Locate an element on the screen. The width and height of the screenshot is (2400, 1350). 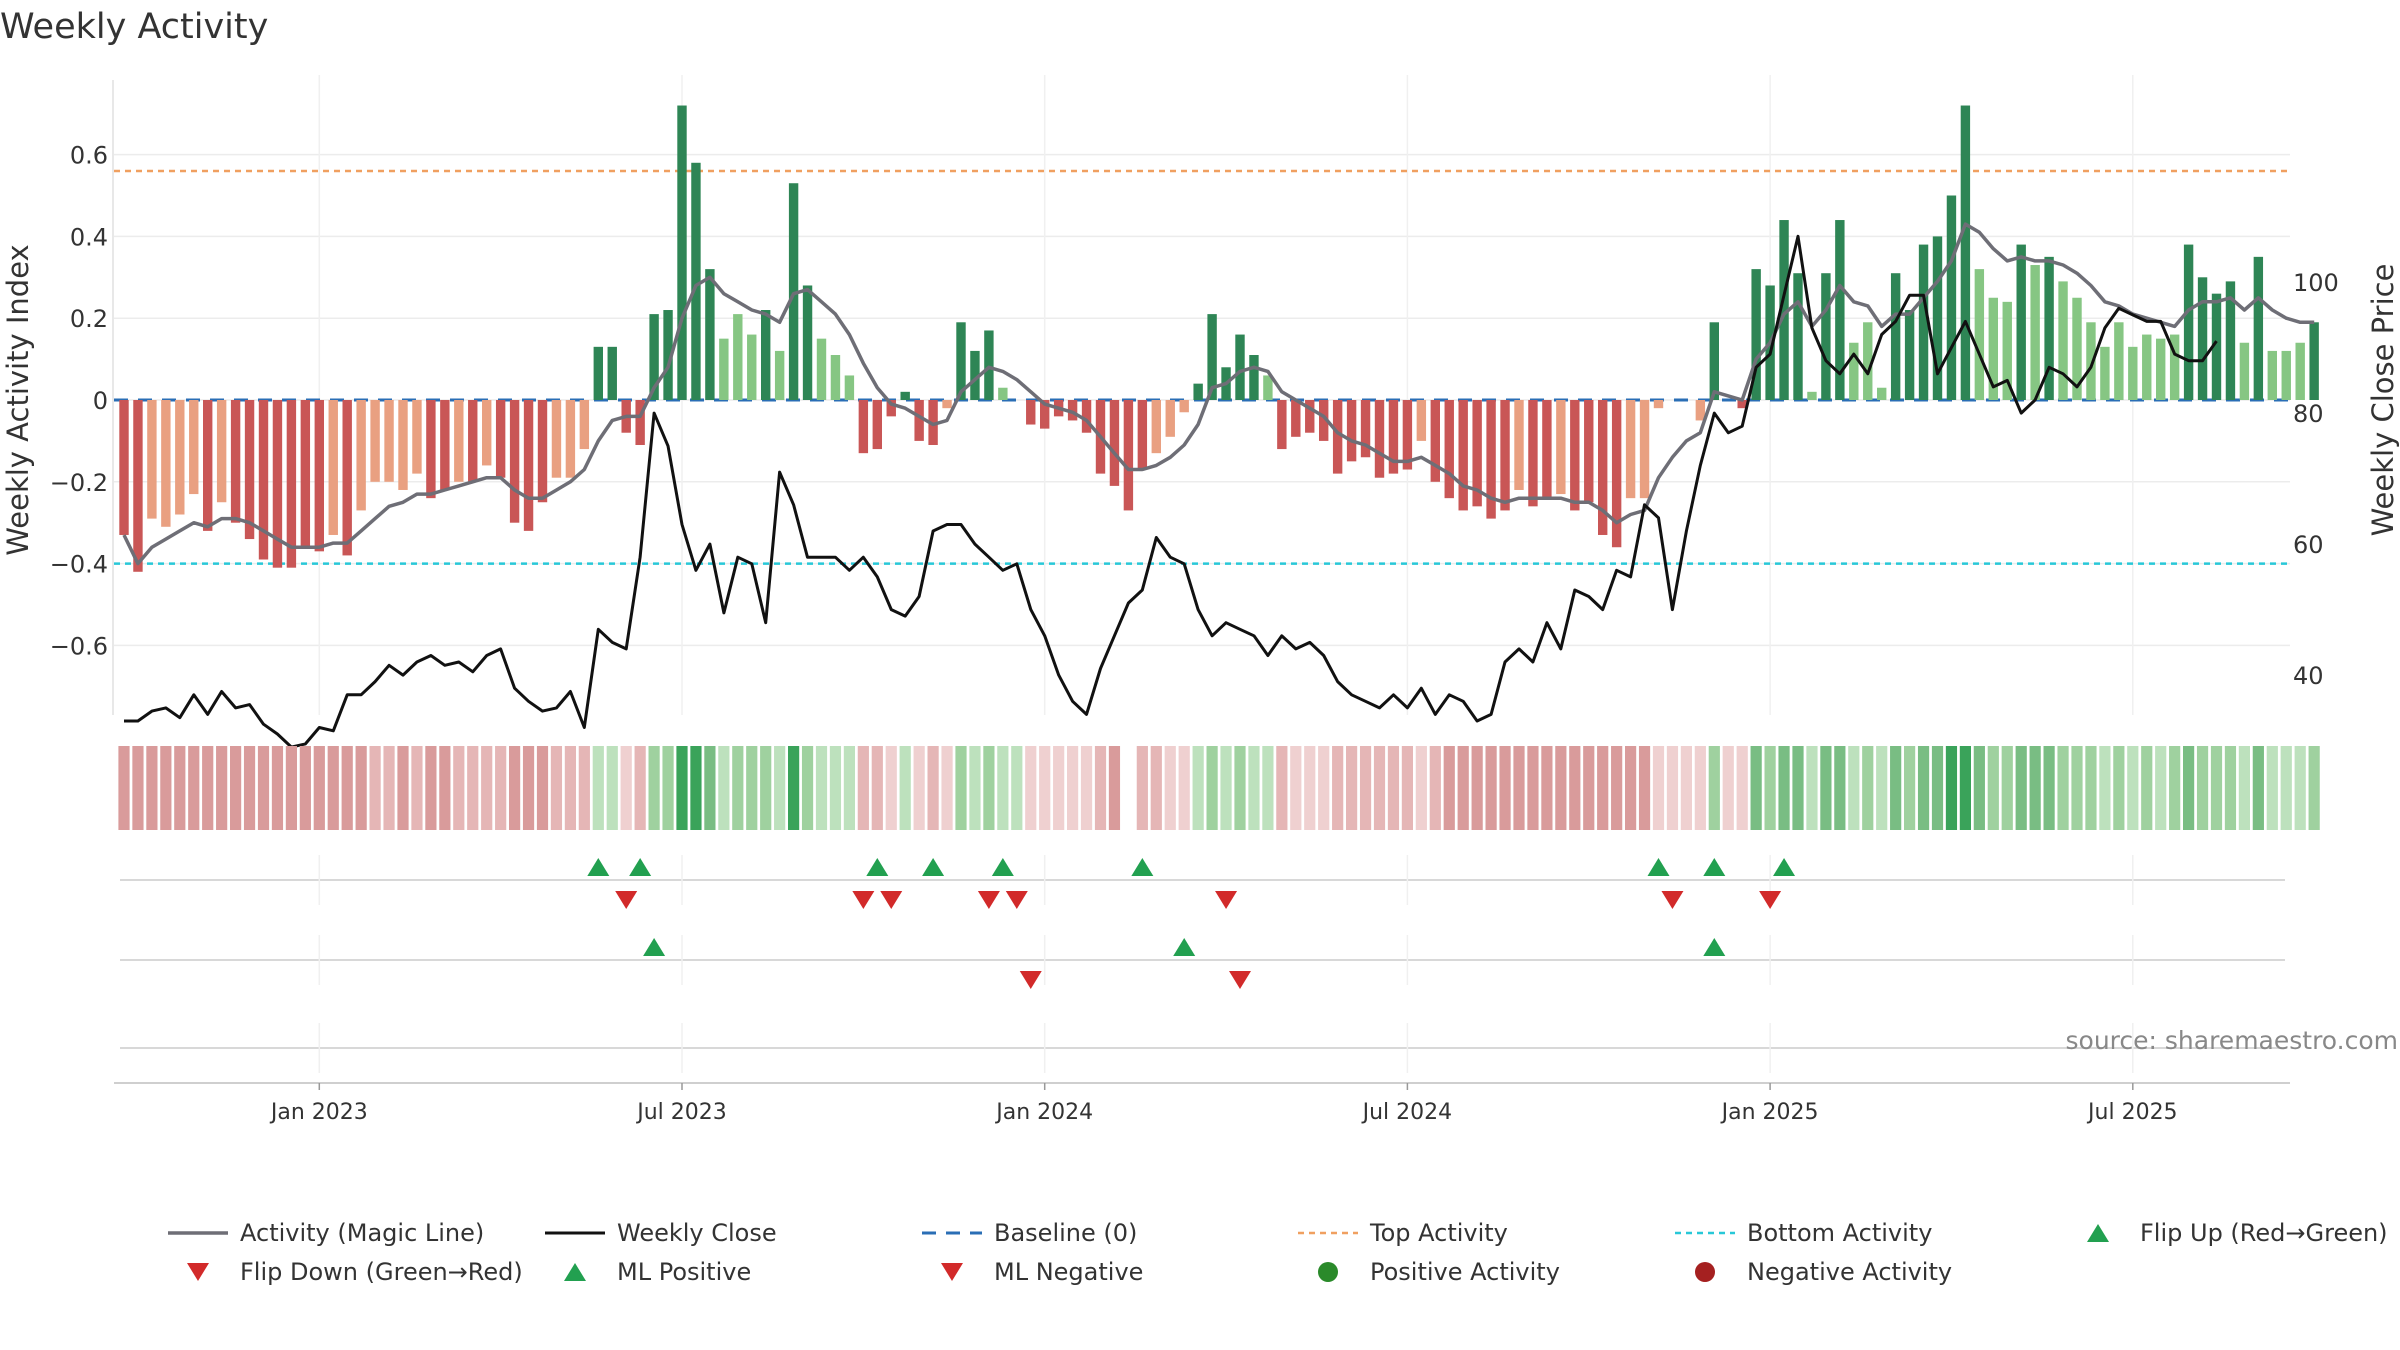
legend-label: Flip Up (Red→Green) is located at coordinates (2264, 1233).